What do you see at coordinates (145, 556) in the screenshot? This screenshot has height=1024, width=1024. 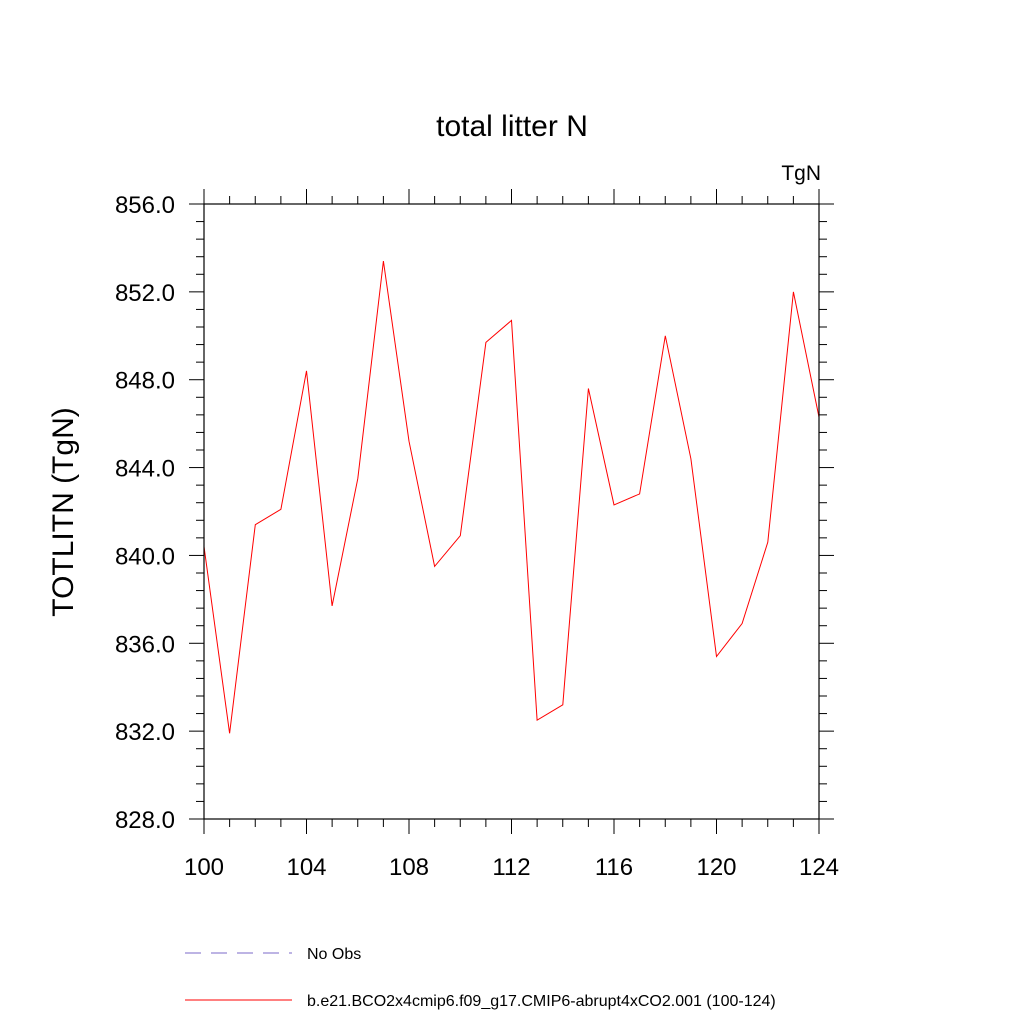 I see `y-tick-label: 840.0` at bounding box center [145, 556].